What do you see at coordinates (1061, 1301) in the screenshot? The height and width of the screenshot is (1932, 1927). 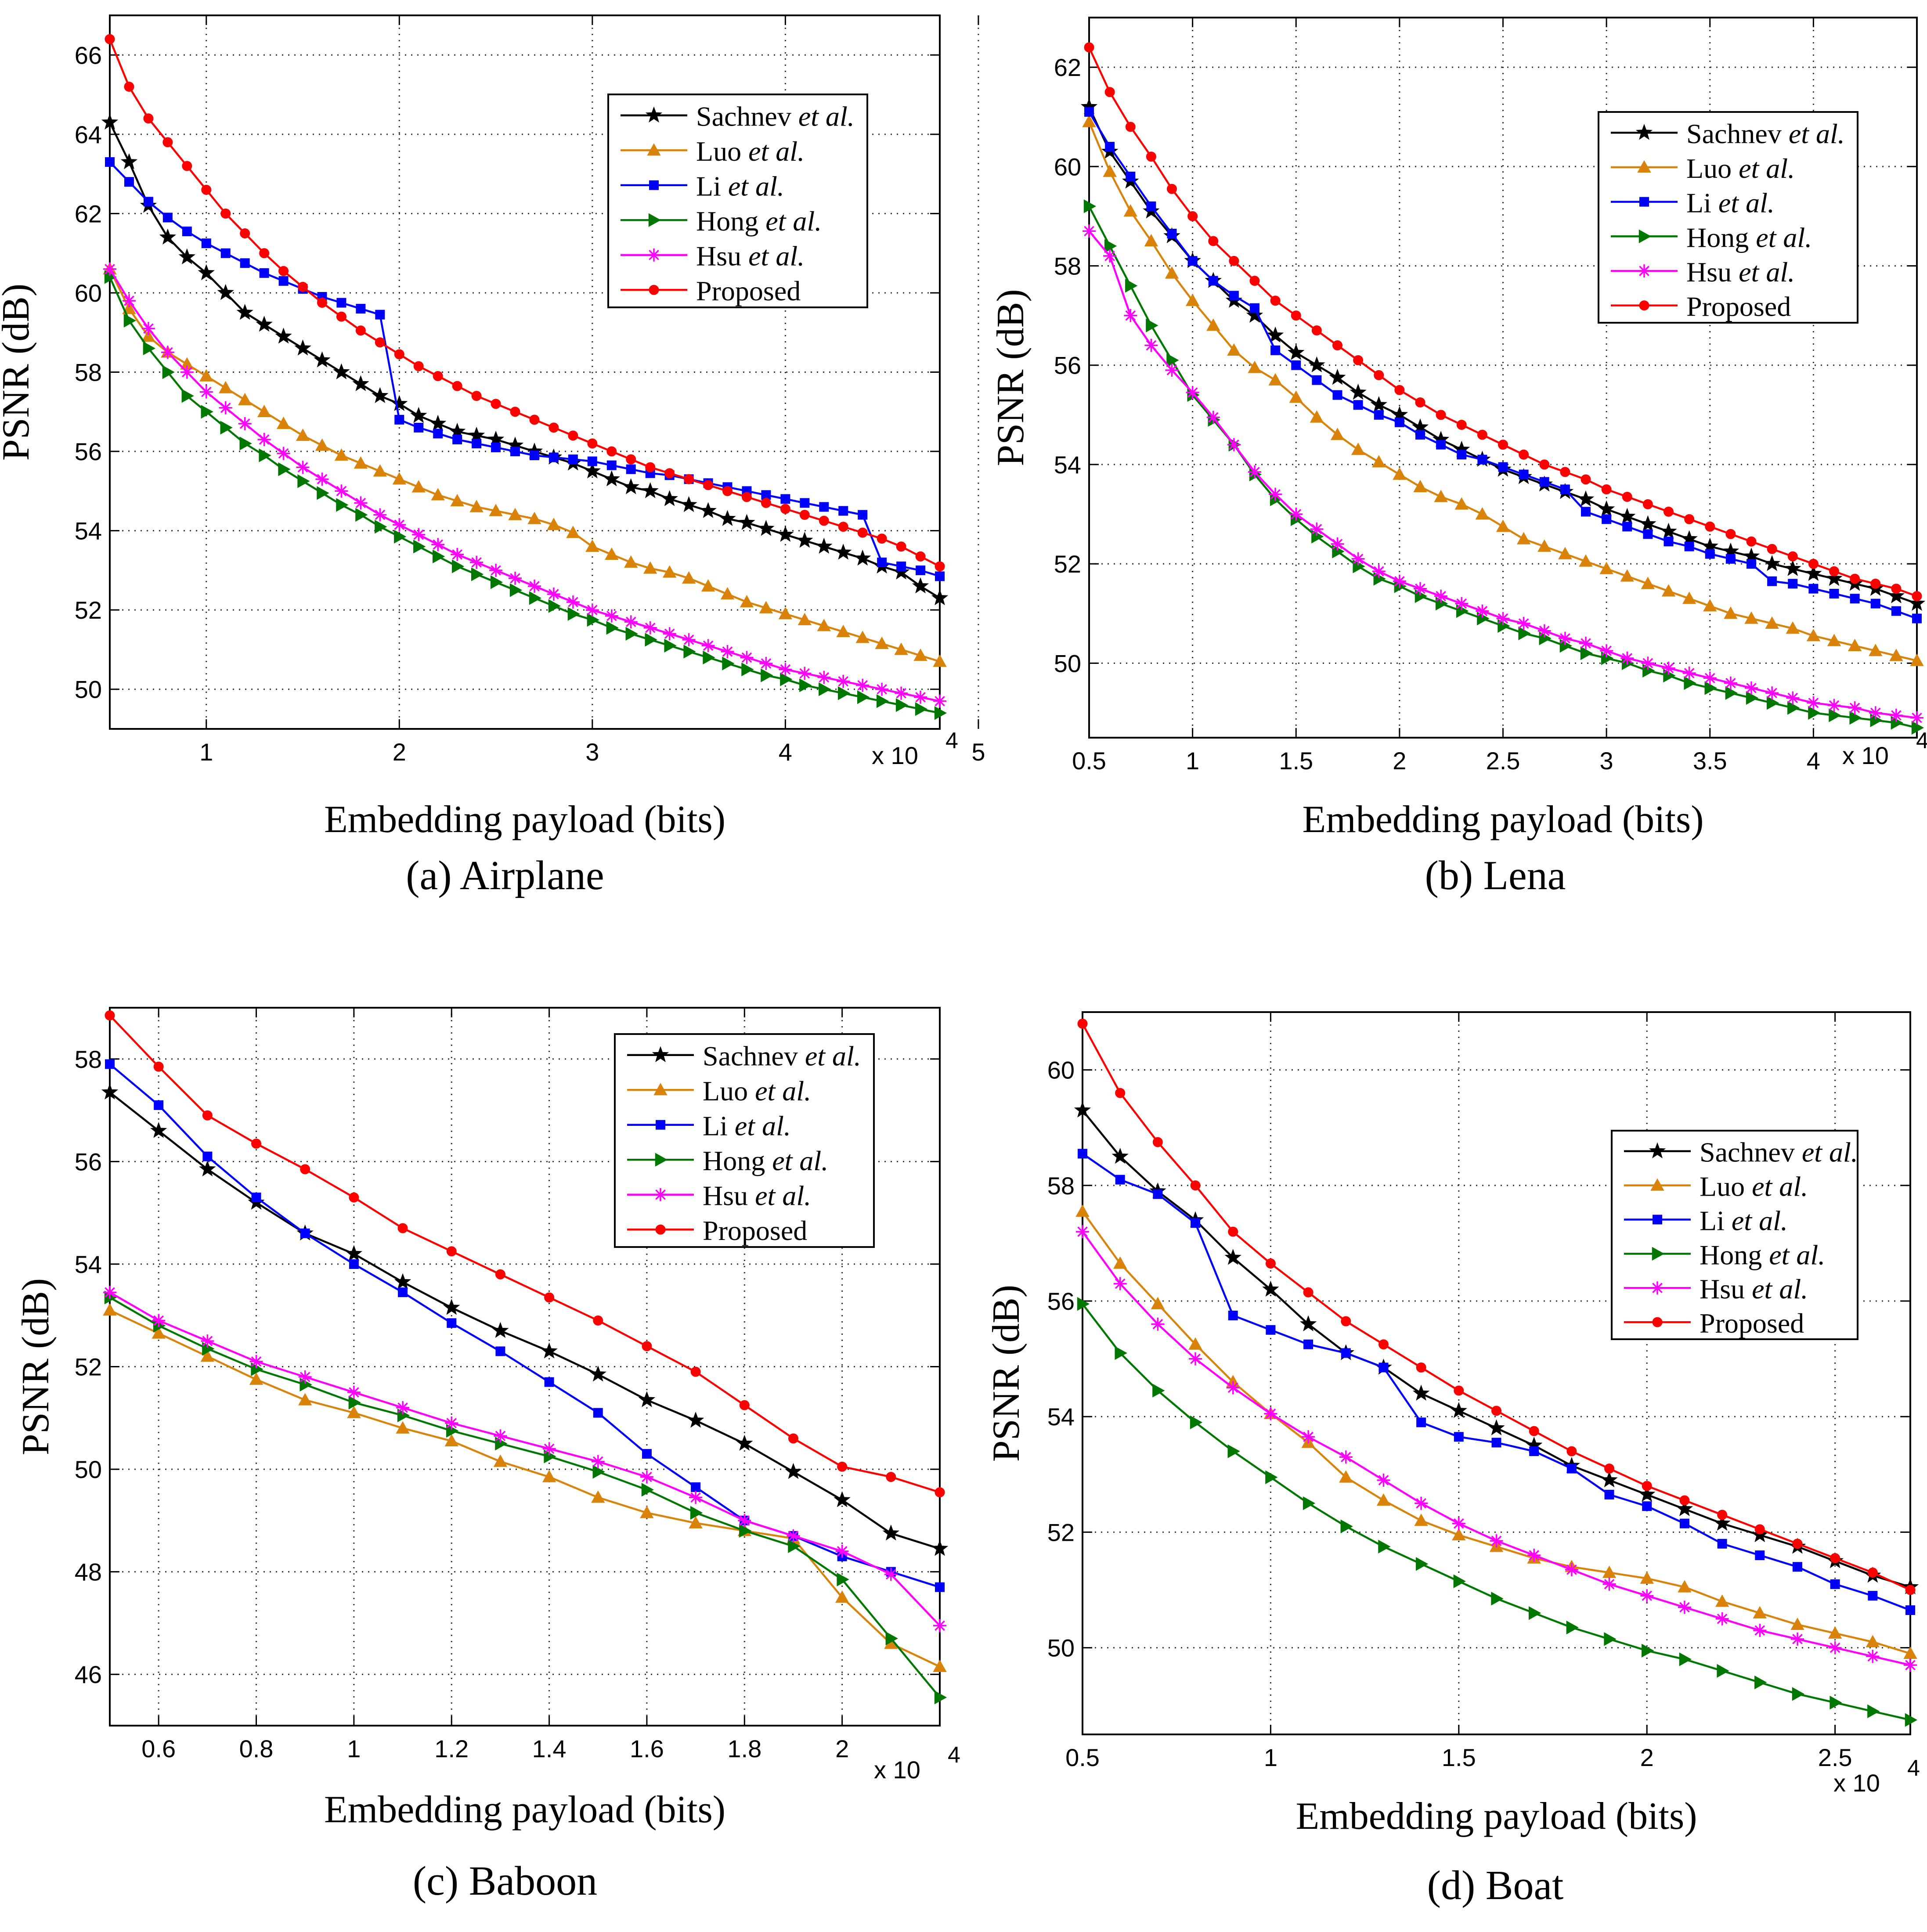 I see `y-tick-label: 56` at bounding box center [1061, 1301].